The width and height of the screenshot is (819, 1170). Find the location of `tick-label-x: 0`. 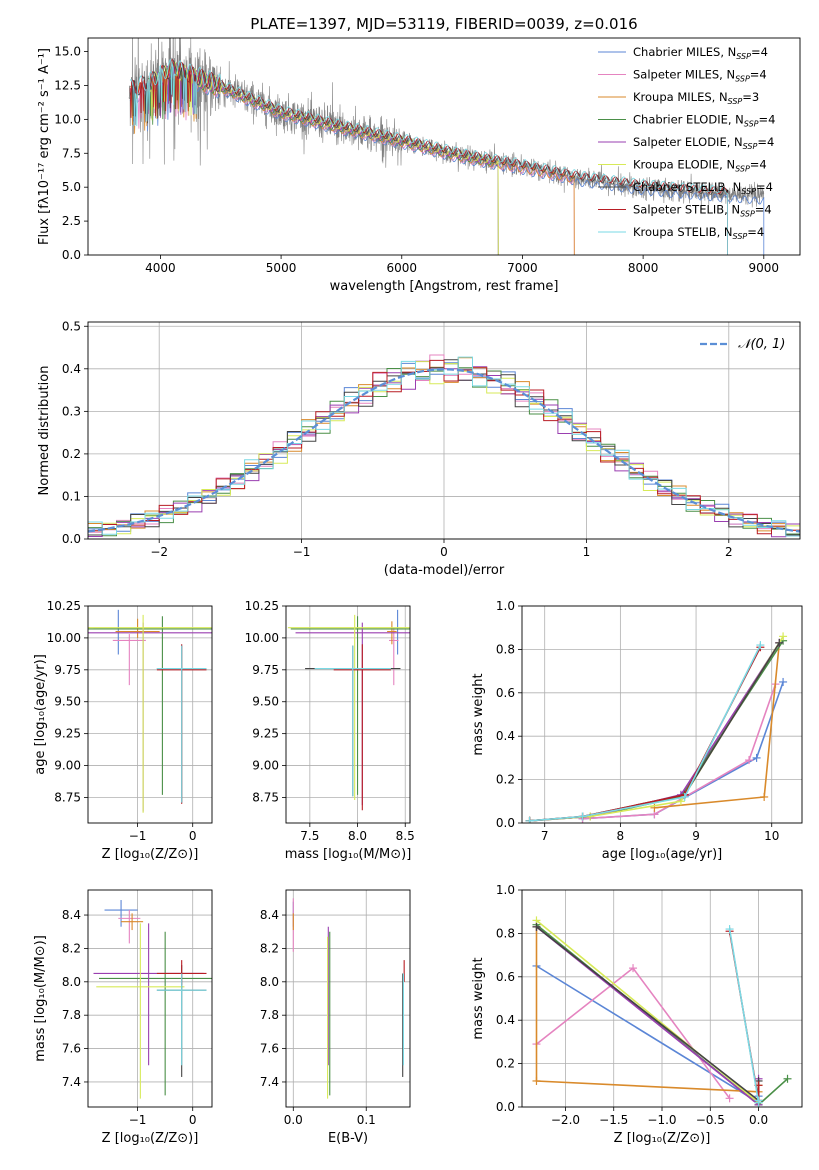

tick-label-x: 0 is located at coordinates (193, 836).